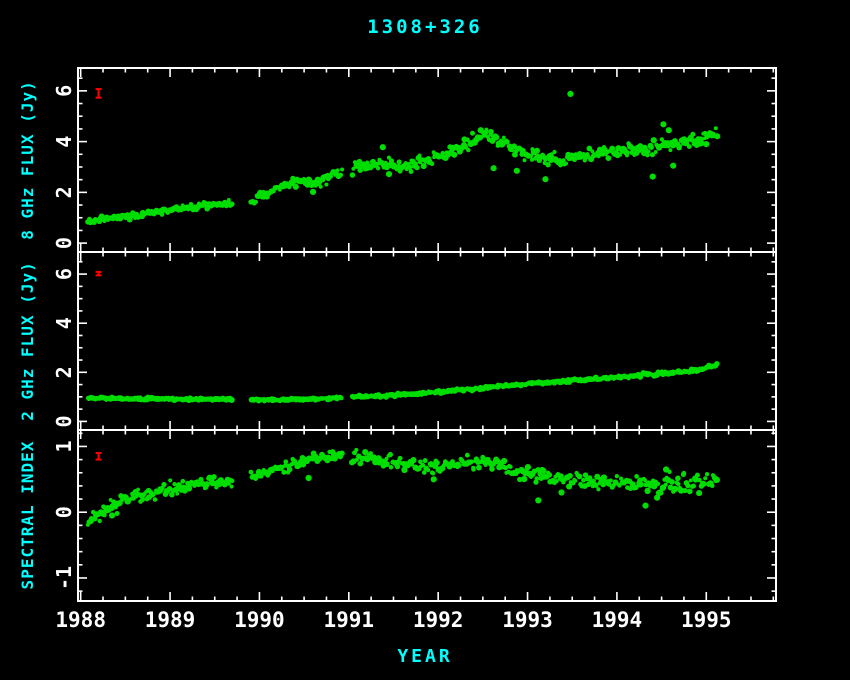  I want to click on flux8-error-bar, so click(98, 93).